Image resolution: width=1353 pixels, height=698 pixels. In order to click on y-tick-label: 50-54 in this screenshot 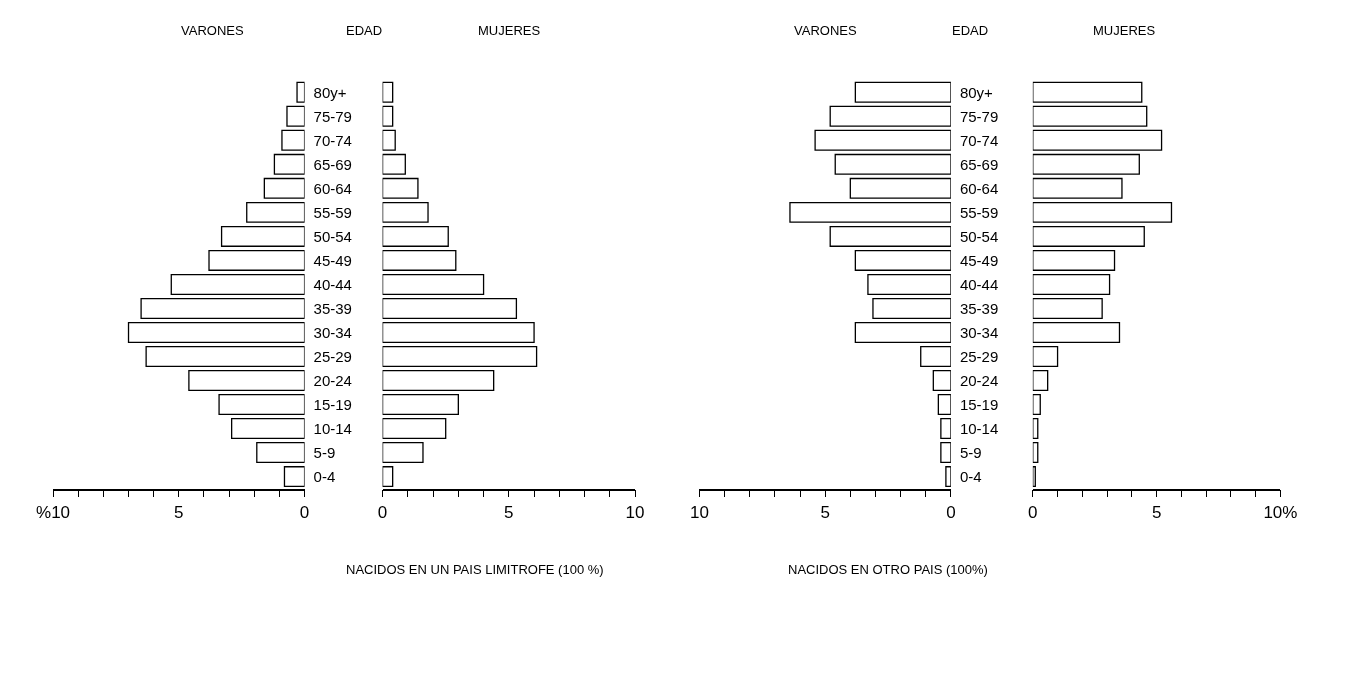, I will do `click(332, 236)`.